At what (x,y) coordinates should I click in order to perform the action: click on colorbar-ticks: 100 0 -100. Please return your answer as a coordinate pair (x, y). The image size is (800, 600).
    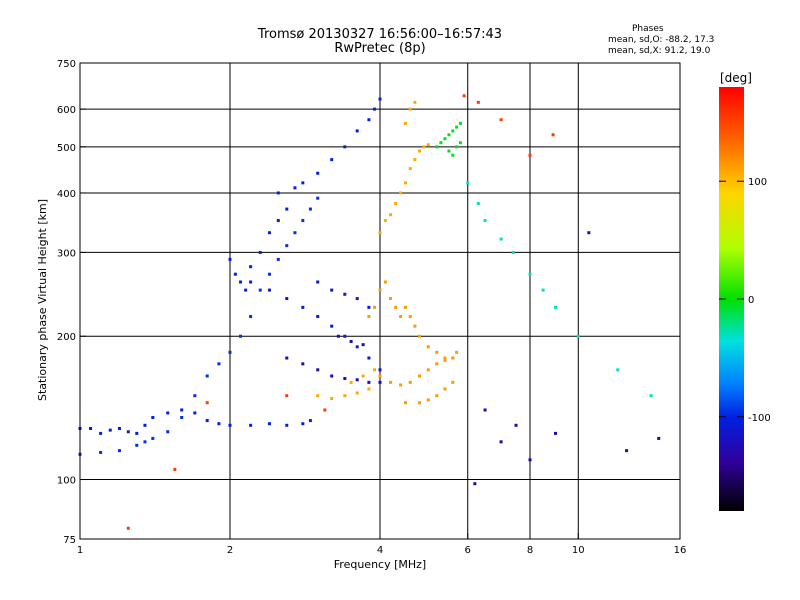
    Looking at the image, I should click on (745, 300).